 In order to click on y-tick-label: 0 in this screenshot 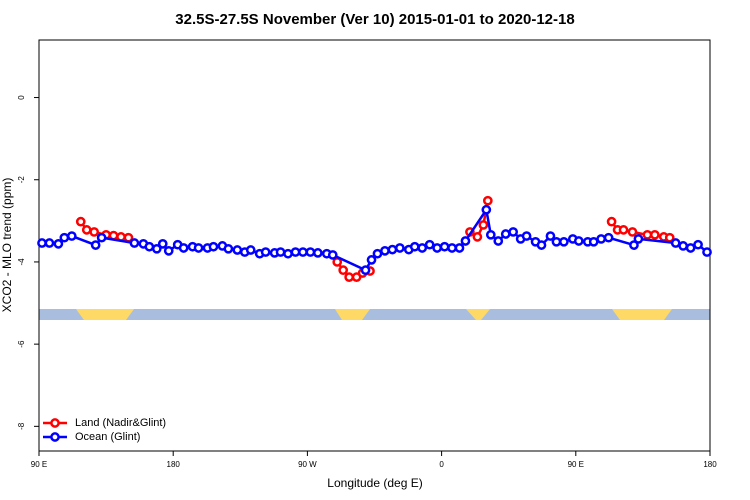, I will do `click(21, 97)`.